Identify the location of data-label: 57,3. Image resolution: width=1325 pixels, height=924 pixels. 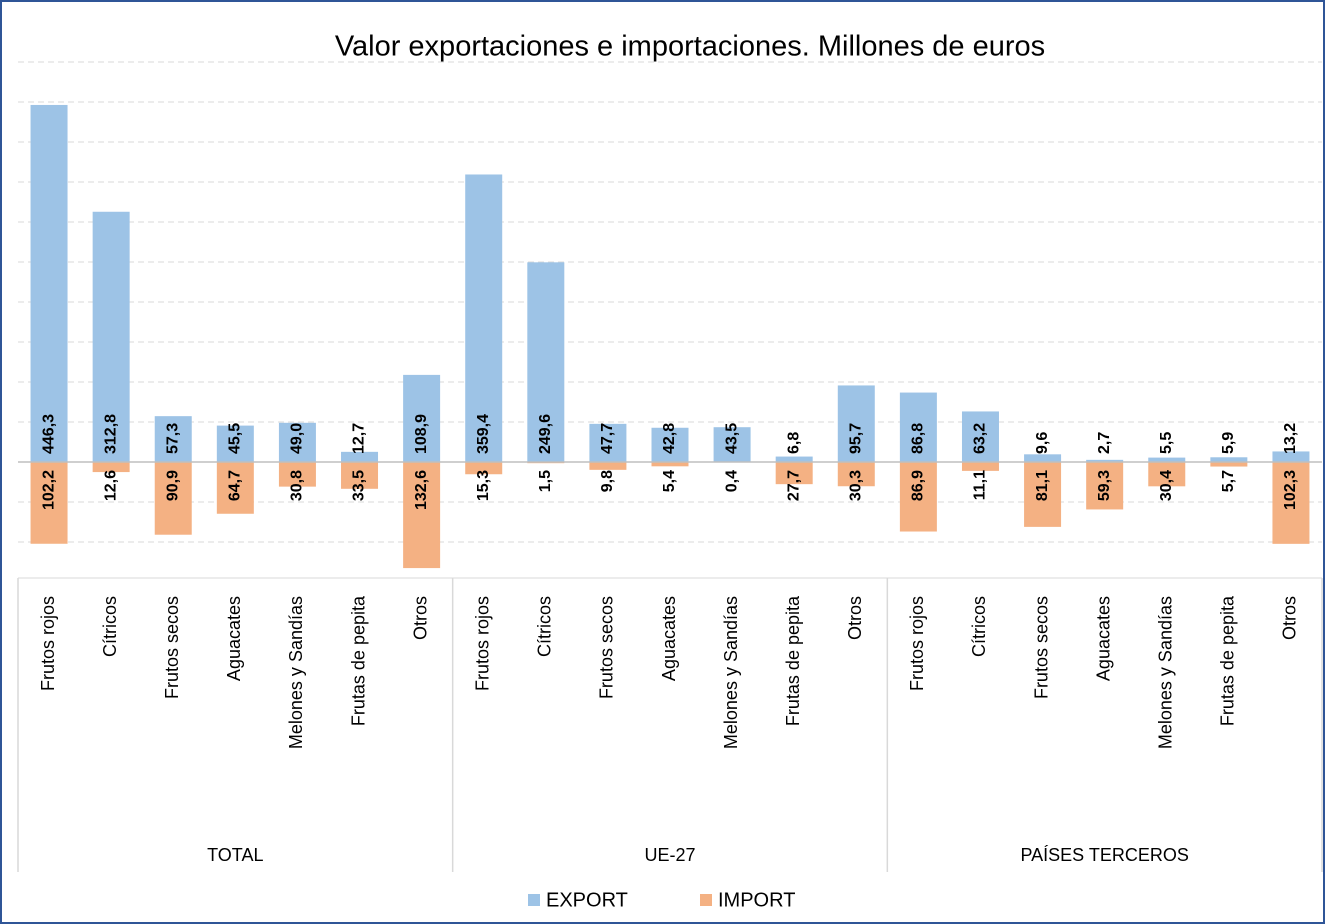
(172, 438).